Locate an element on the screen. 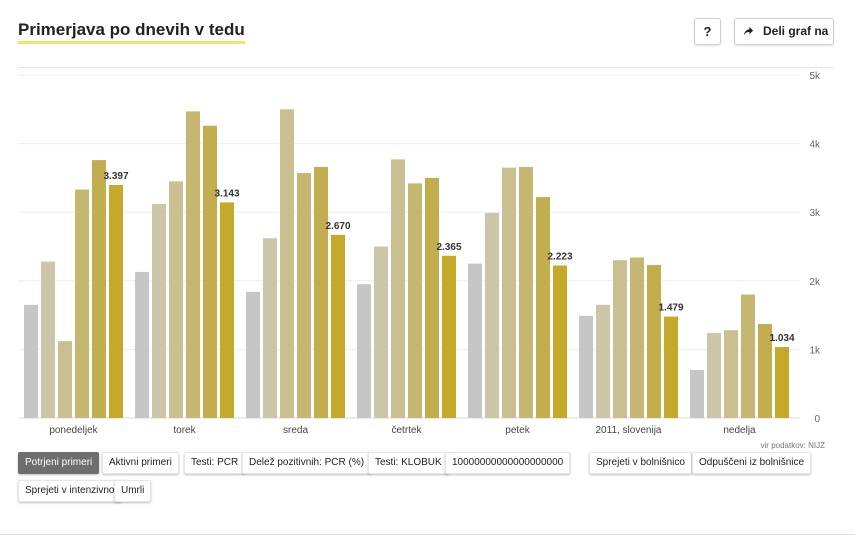 The height and width of the screenshot is (537, 855). filter-chip: Testi: KLOBUK is located at coordinates (408, 463).